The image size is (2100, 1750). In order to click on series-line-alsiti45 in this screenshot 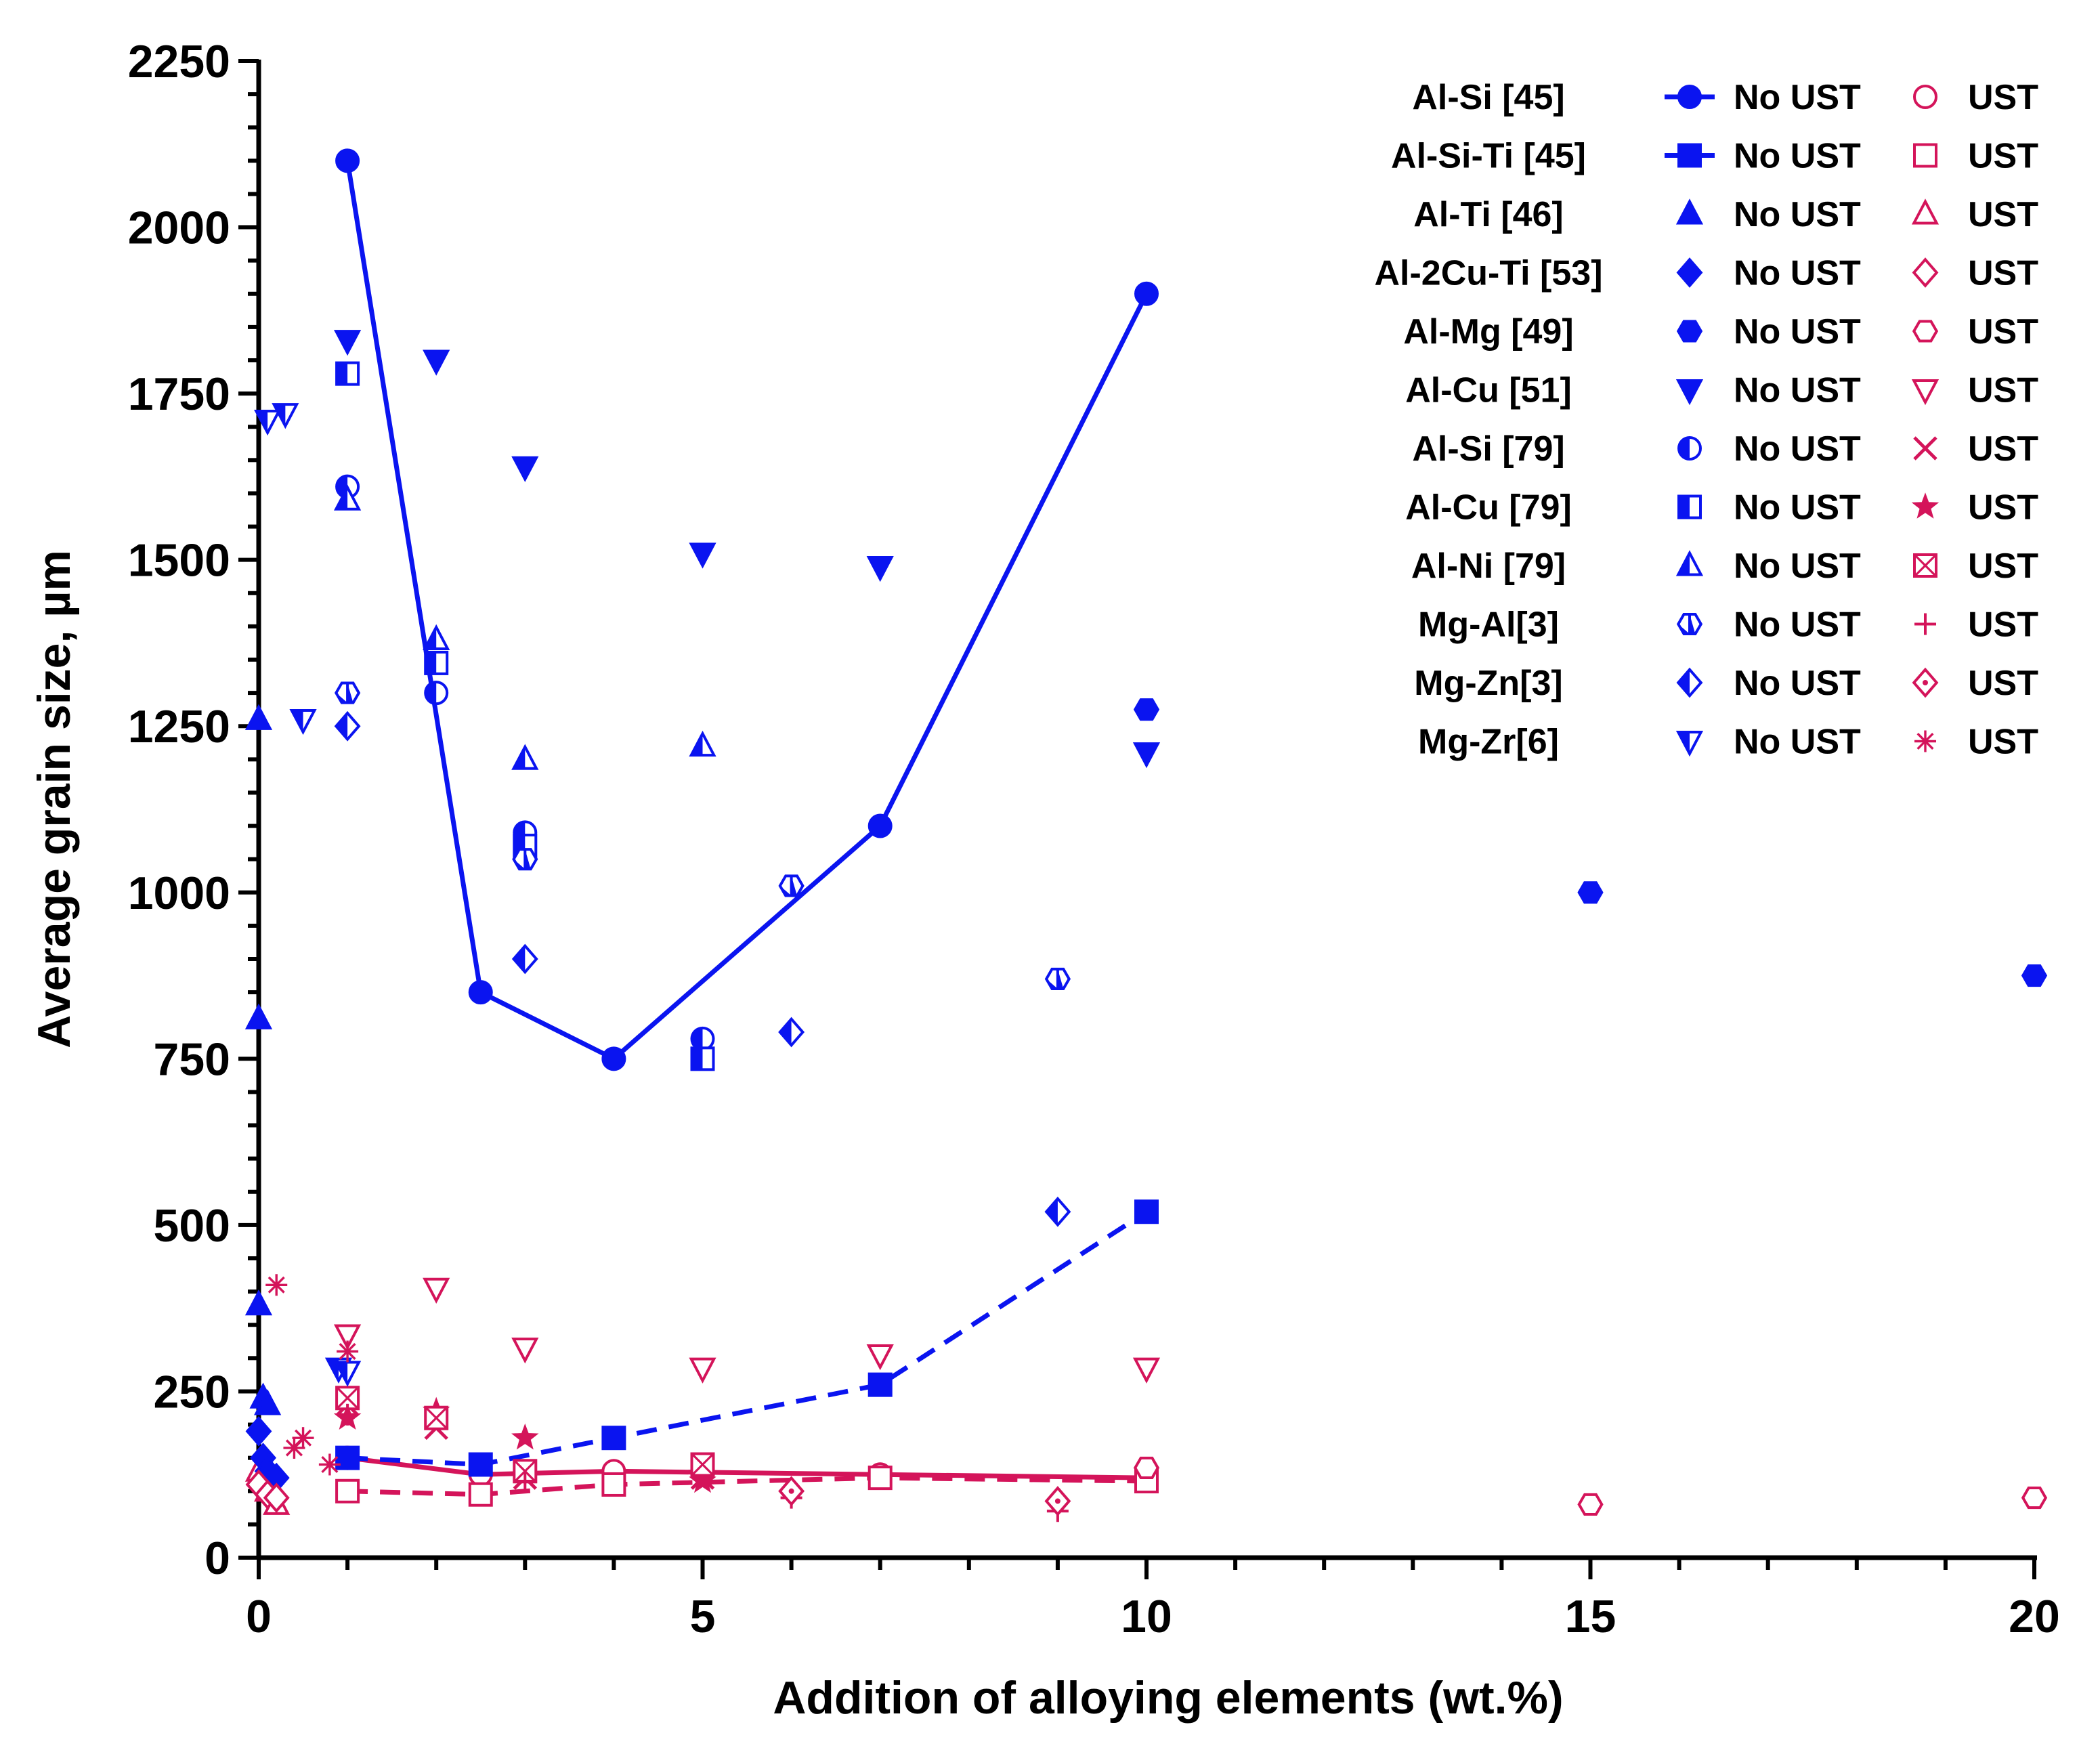, I will do `click(747, 1339)`.